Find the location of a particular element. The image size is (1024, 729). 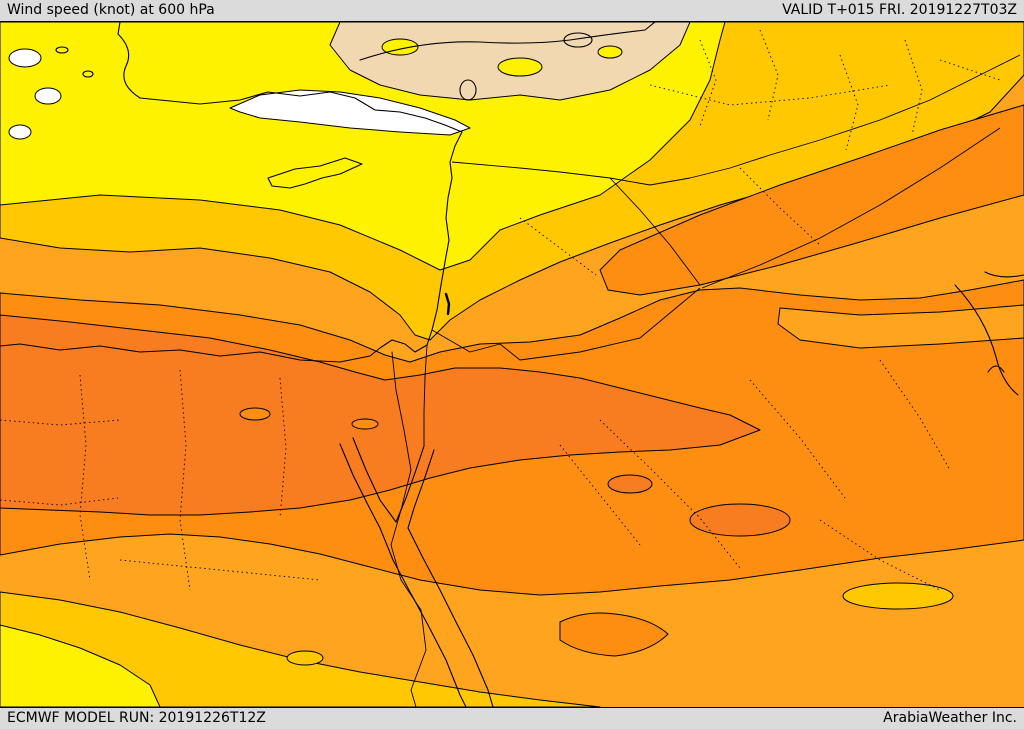

red-sea-west-coast is located at coordinates (423, 617).